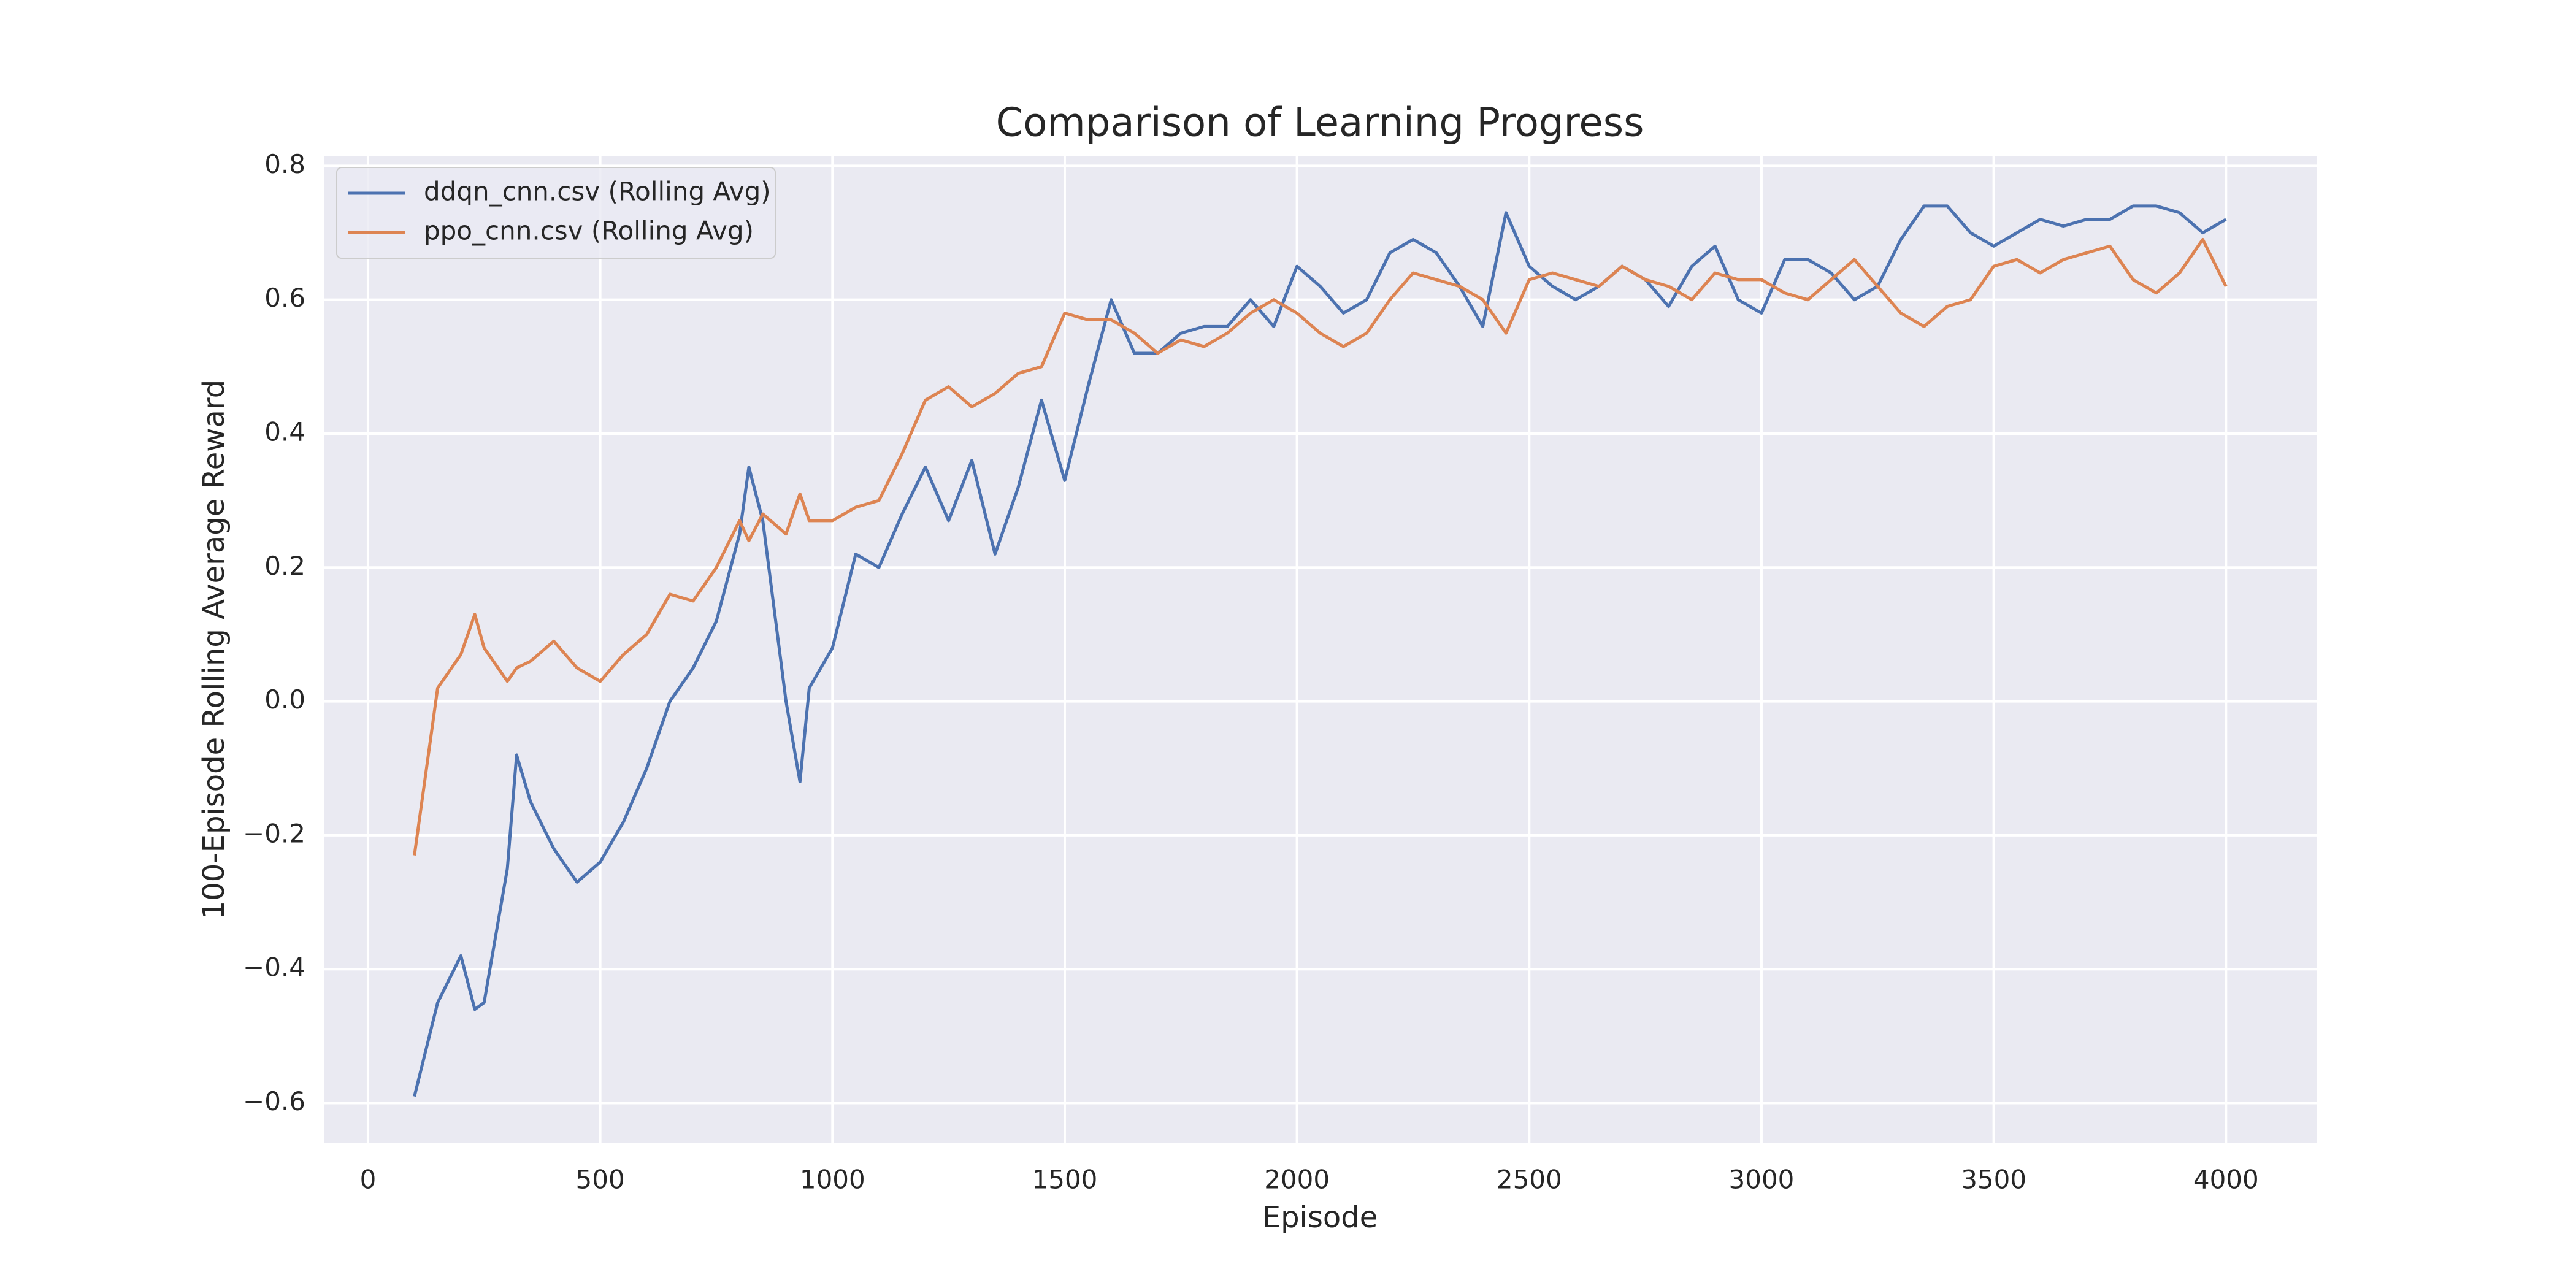 The image size is (2576, 1288). What do you see at coordinates (1065, 1180) in the screenshot?
I see `x-tick-label: 1500` at bounding box center [1065, 1180].